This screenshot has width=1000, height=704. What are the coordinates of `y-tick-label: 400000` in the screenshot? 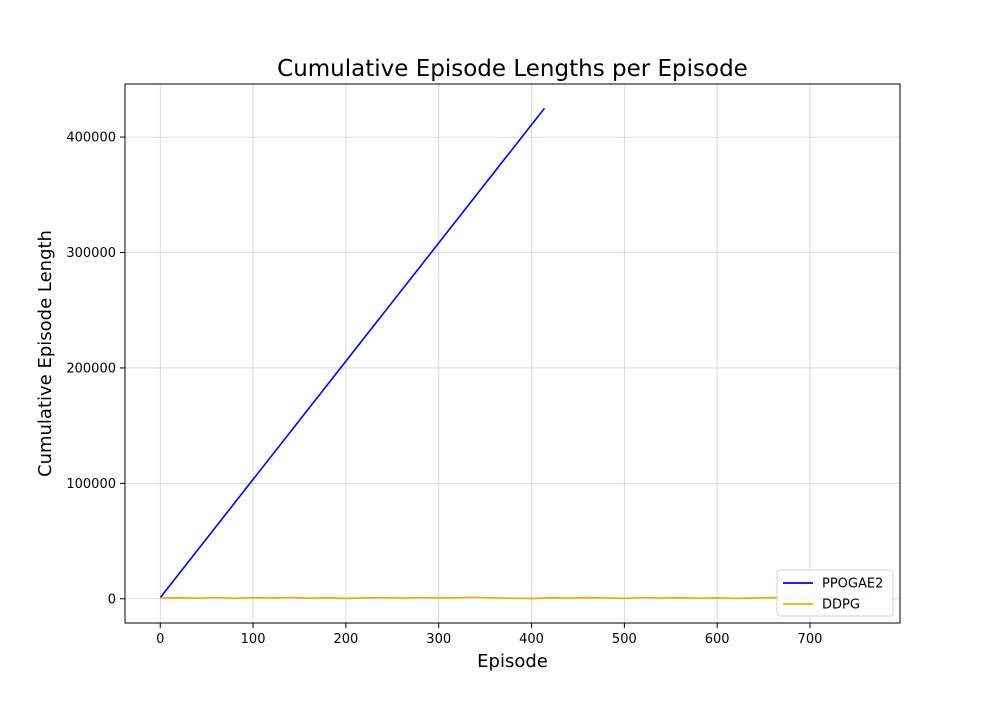 It's located at (91, 138).